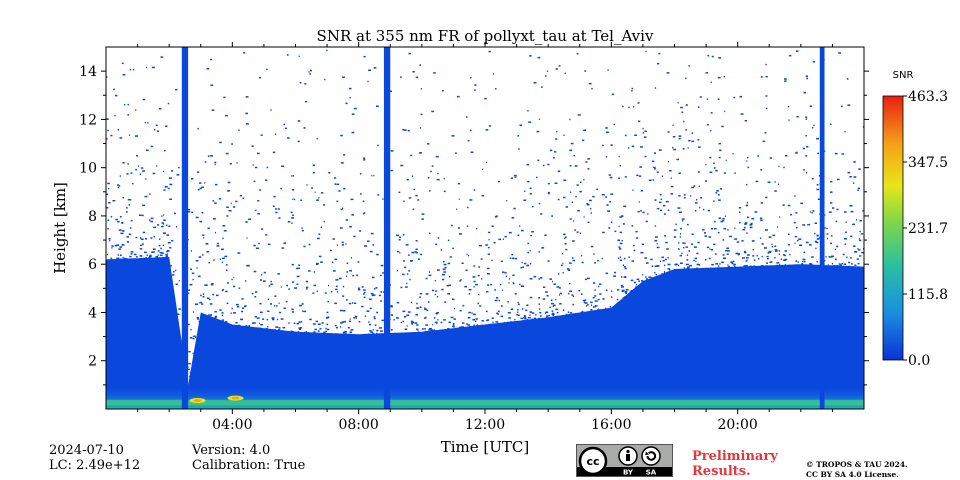 The height and width of the screenshot is (480, 960). I want to click on footer-calibration: Calibration: True, so click(249, 465).